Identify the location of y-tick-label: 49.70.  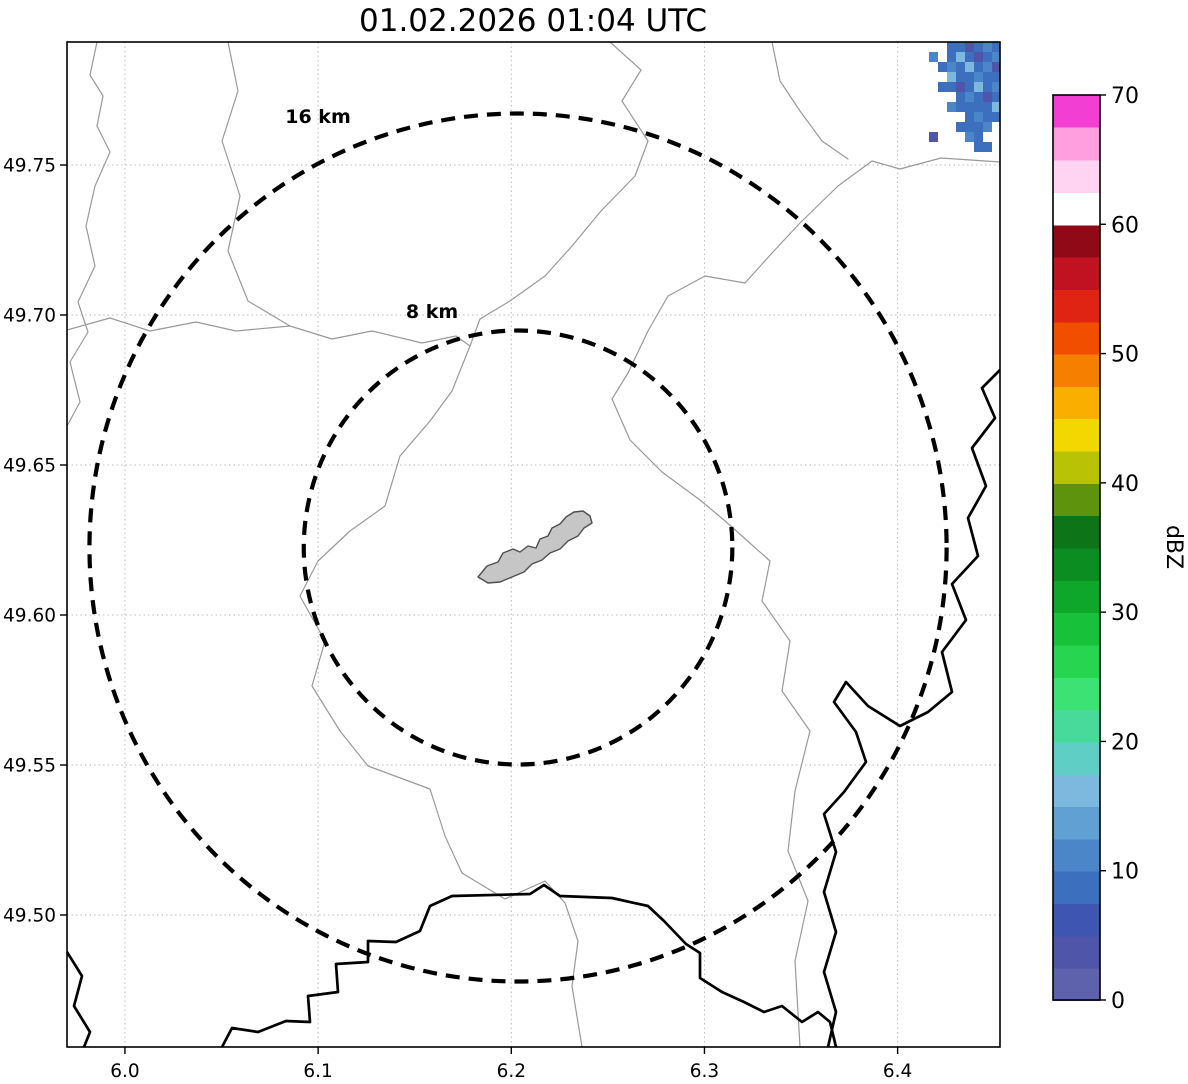
(29, 316).